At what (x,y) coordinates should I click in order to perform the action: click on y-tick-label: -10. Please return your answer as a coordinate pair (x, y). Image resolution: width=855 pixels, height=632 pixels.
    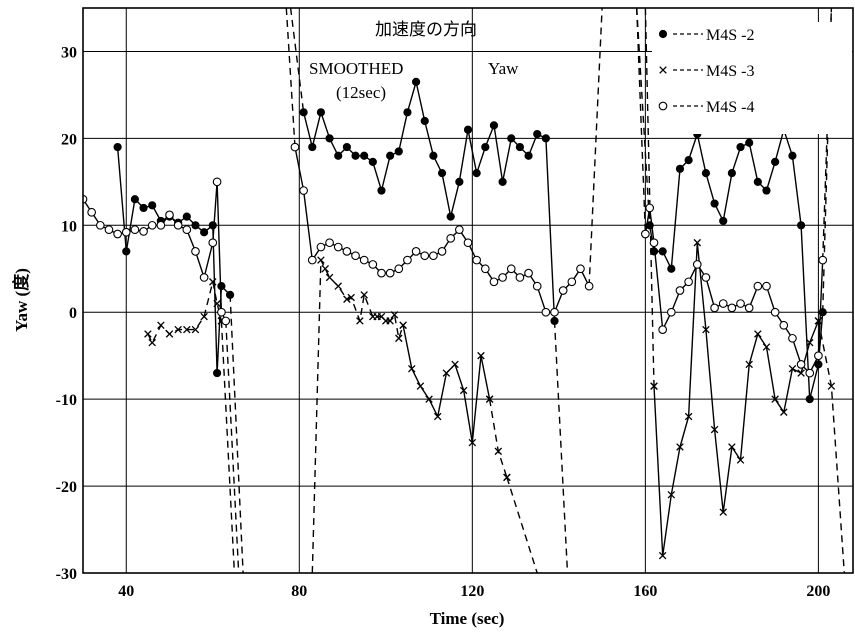
    Looking at the image, I should click on (66, 400).